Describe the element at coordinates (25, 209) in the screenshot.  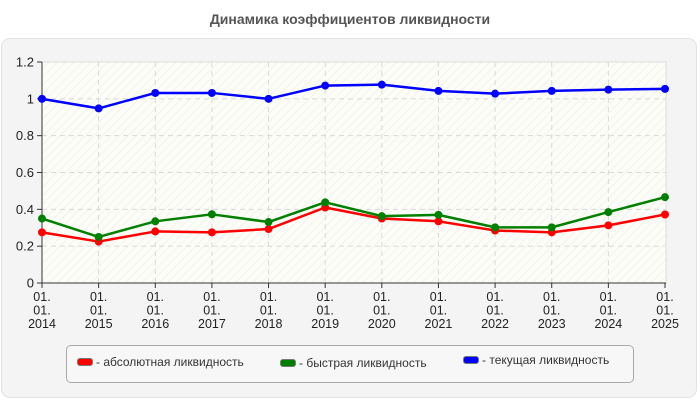
I see `svg-text: 0.4` at that location.